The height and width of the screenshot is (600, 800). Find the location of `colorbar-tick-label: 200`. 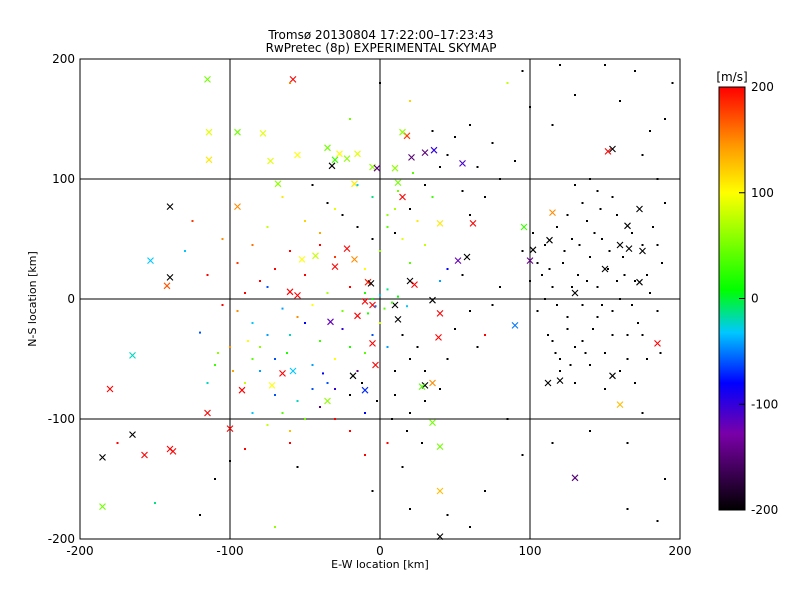

colorbar-tick-label: 200 is located at coordinates (762, 87).